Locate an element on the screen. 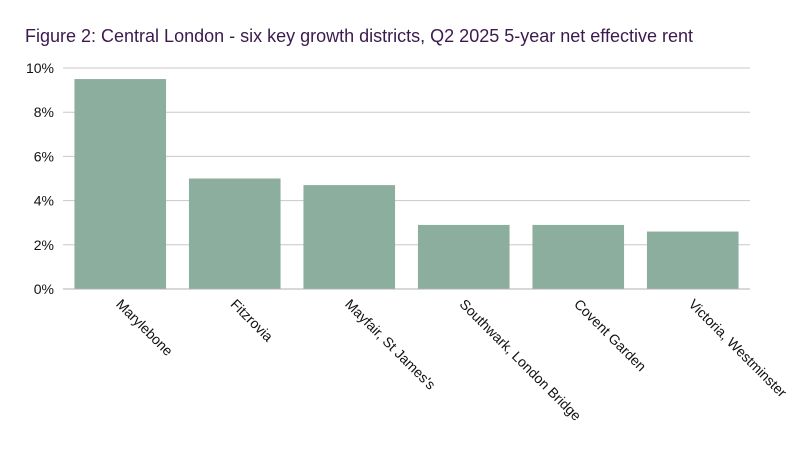 This screenshot has width=800, height=450. y-tick-label: 2% is located at coordinates (44, 245).